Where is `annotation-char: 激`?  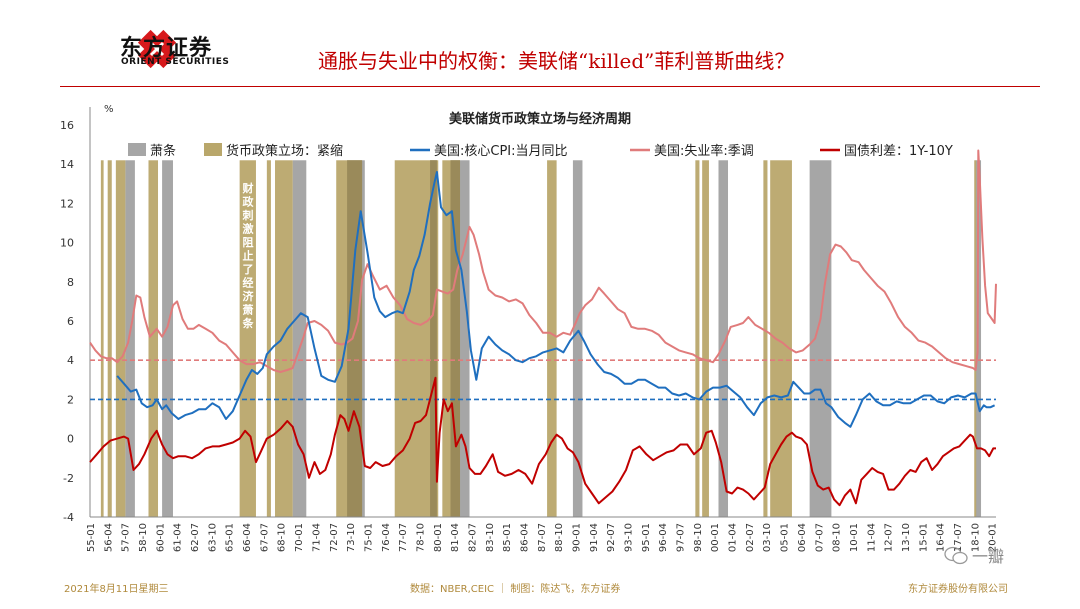
annotation-char: 激 is located at coordinates (248, 229).